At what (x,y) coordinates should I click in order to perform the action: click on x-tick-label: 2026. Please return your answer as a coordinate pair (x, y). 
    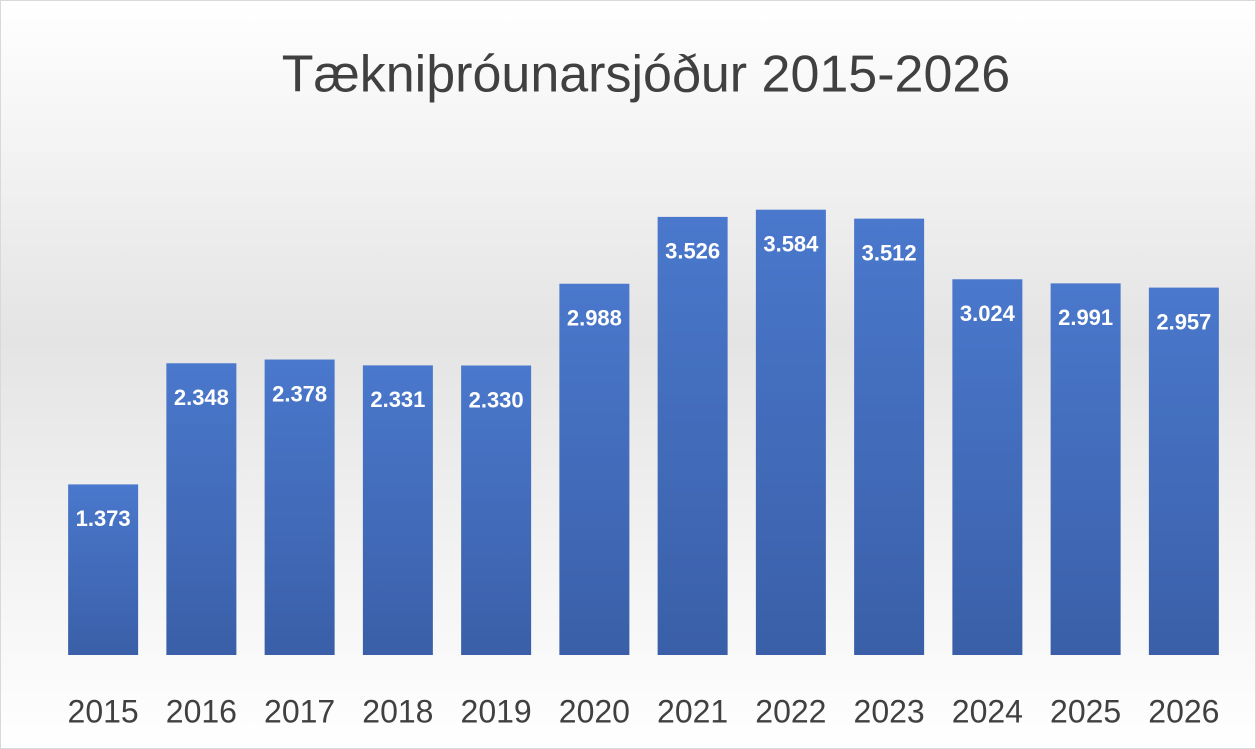
    Looking at the image, I should click on (1183, 711).